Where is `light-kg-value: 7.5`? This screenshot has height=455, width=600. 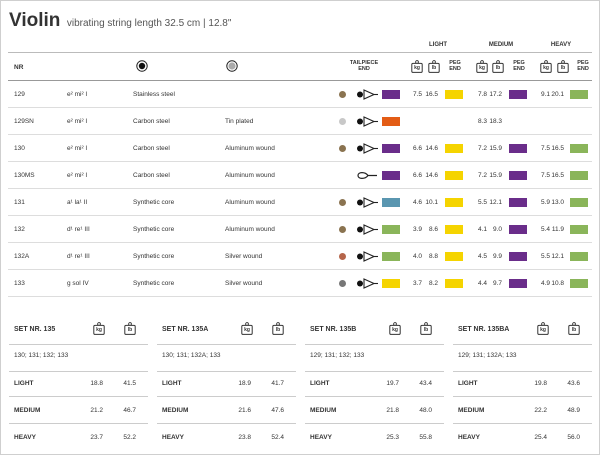 light-kg-value: 7.5 is located at coordinates (417, 94).